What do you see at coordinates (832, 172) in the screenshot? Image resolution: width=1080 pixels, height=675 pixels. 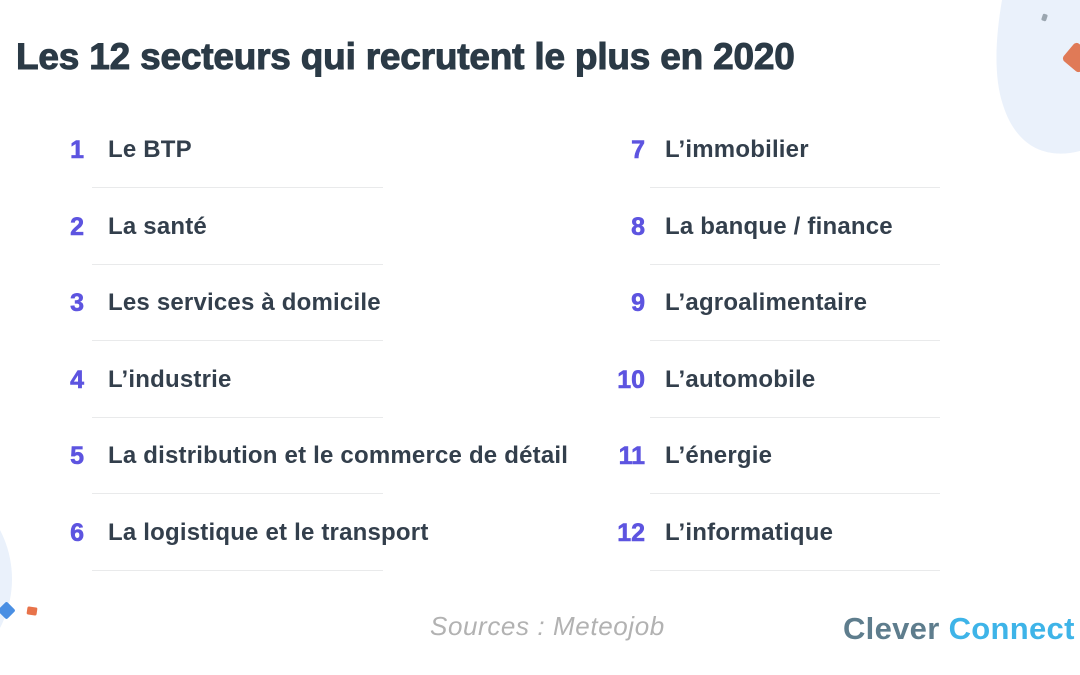 I see `sector-item-7: 7 L’immobilier` at bounding box center [832, 172].